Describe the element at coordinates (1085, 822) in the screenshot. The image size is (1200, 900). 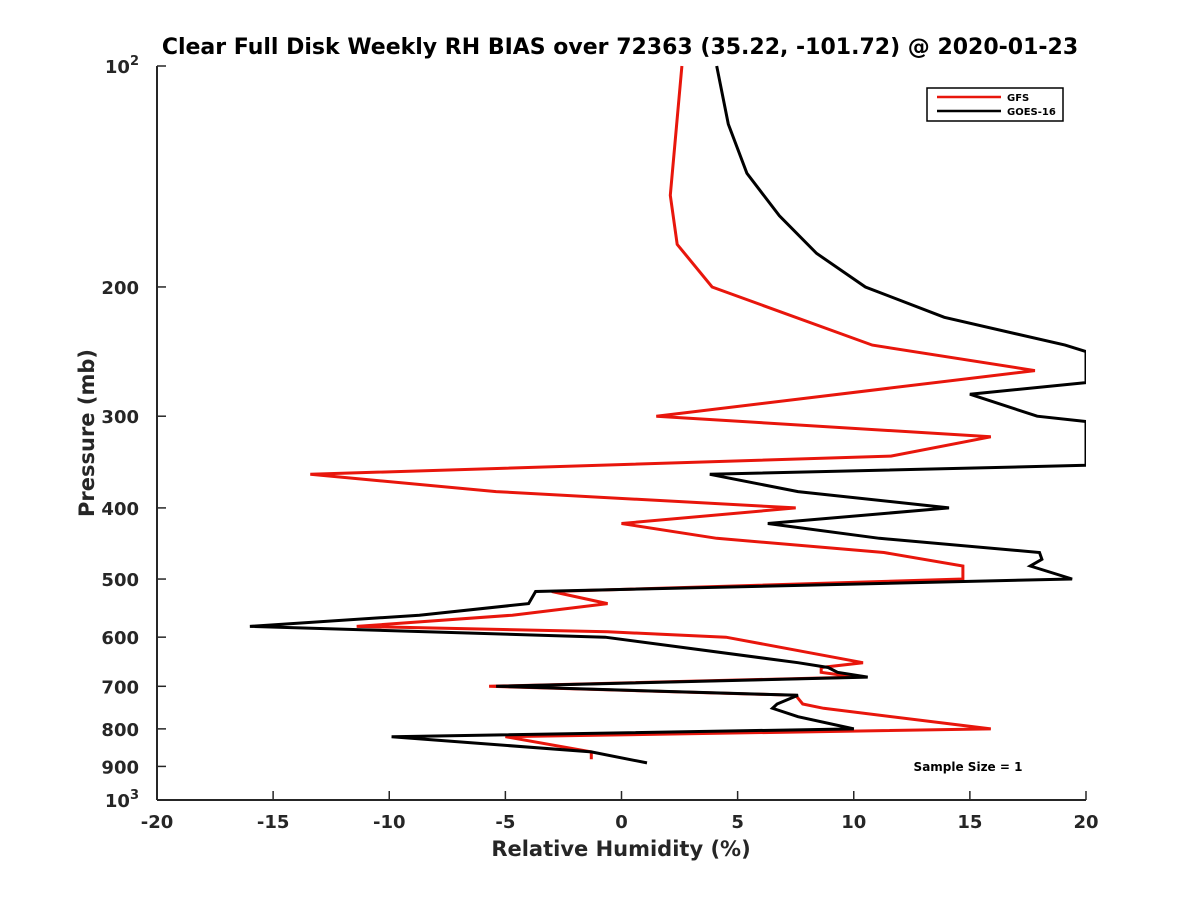
I see `x-tick-label: 20` at that location.